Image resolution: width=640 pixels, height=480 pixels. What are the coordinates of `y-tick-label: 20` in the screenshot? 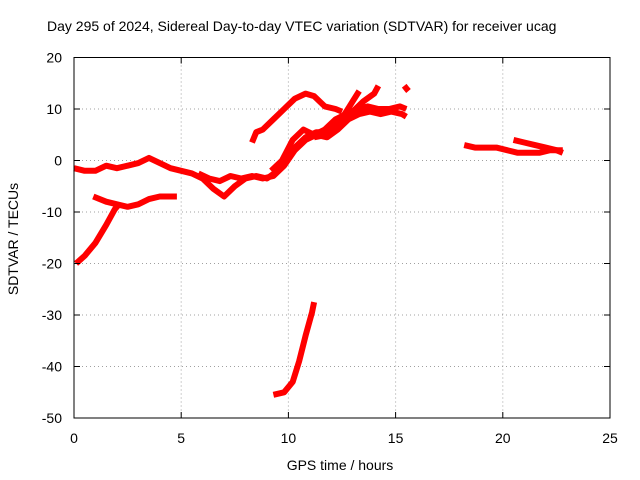 It's located at (54, 58).